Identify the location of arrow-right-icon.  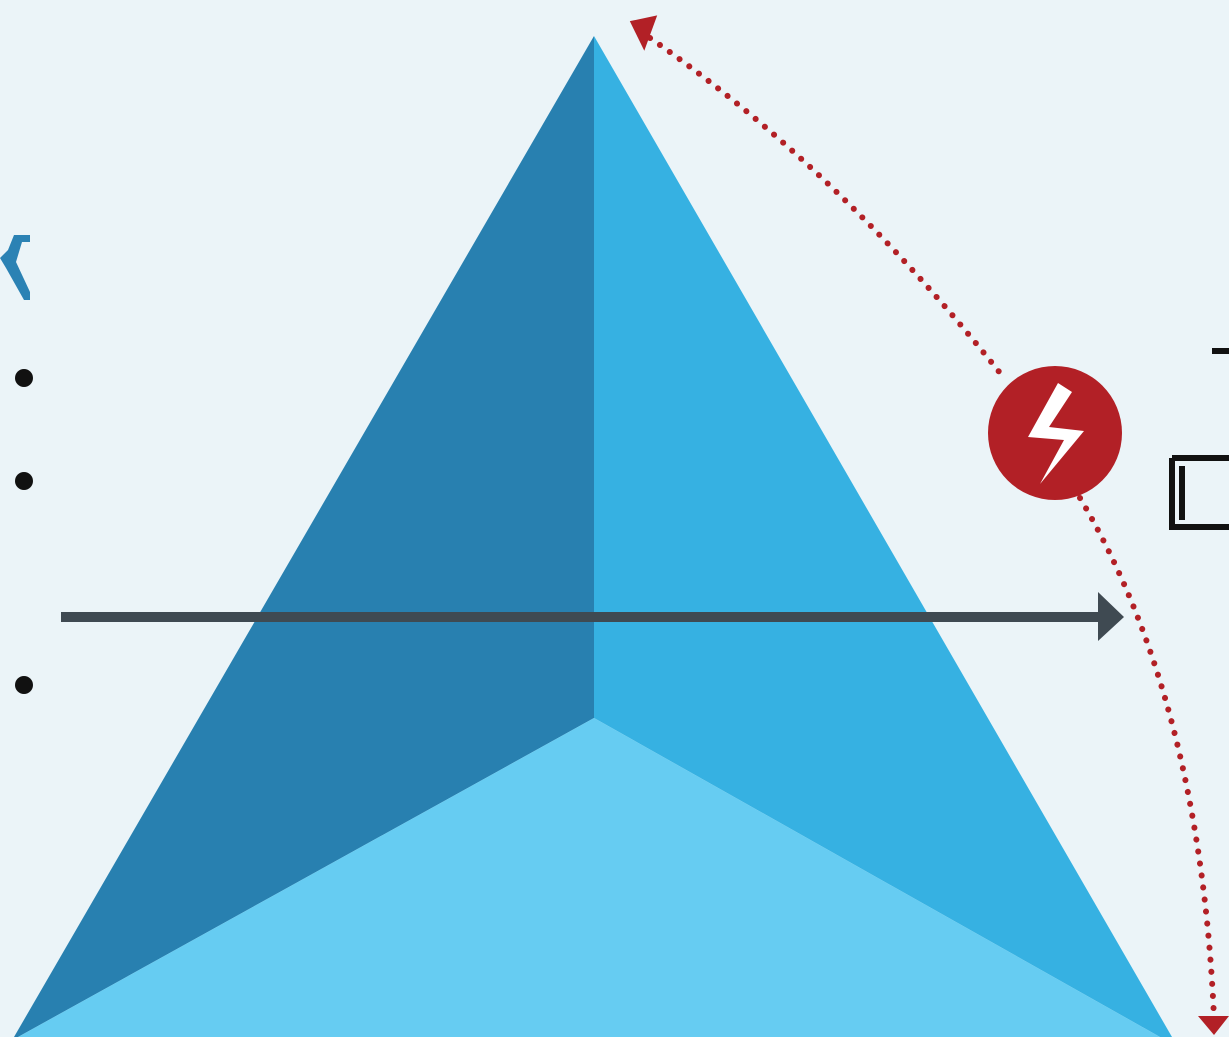
(1111, 616).